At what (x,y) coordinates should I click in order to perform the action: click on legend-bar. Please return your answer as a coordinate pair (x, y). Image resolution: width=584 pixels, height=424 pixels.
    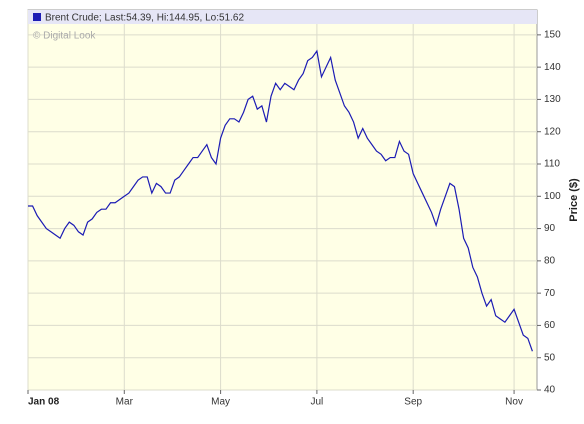
    Looking at the image, I should click on (282, 17).